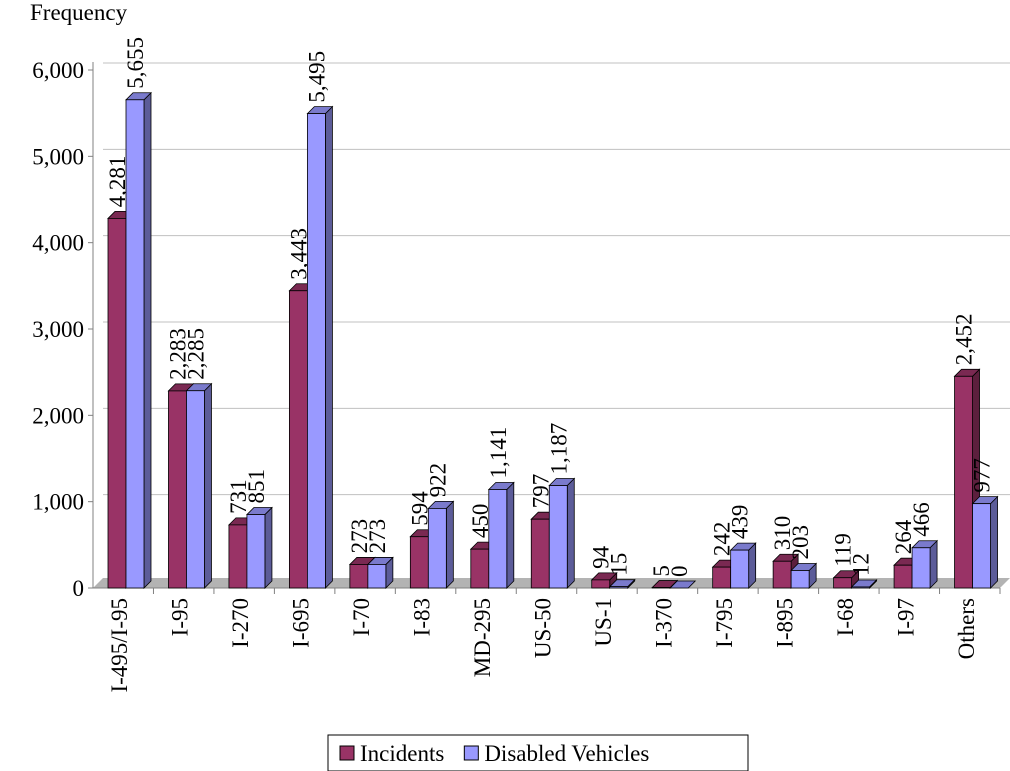 This screenshot has width=1010, height=771. I want to click on value-label: 977, so click(982, 475).